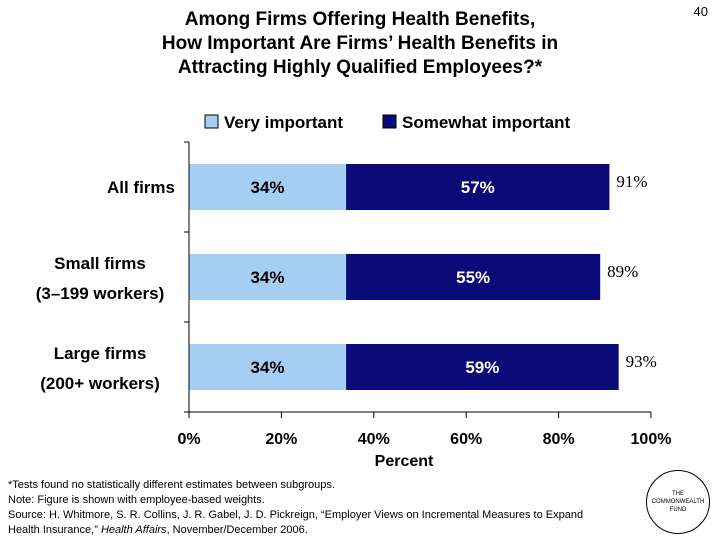 The height and width of the screenshot is (540, 720). What do you see at coordinates (281, 439) in the screenshot?
I see `x-tick-label-1: 20%` at bounding box center [281, 439].